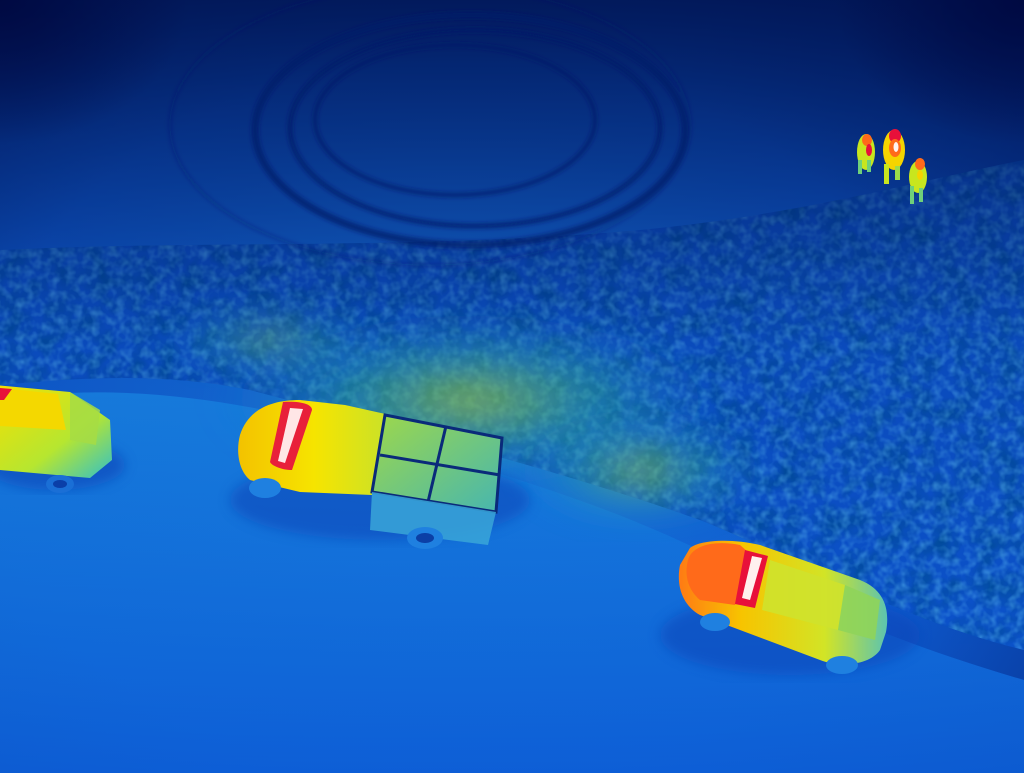 The width and height of the screenshot is (1024, 773). Describe the element at coordinates (790, 607) in the screenshot. I see `sedan-right` at that location.